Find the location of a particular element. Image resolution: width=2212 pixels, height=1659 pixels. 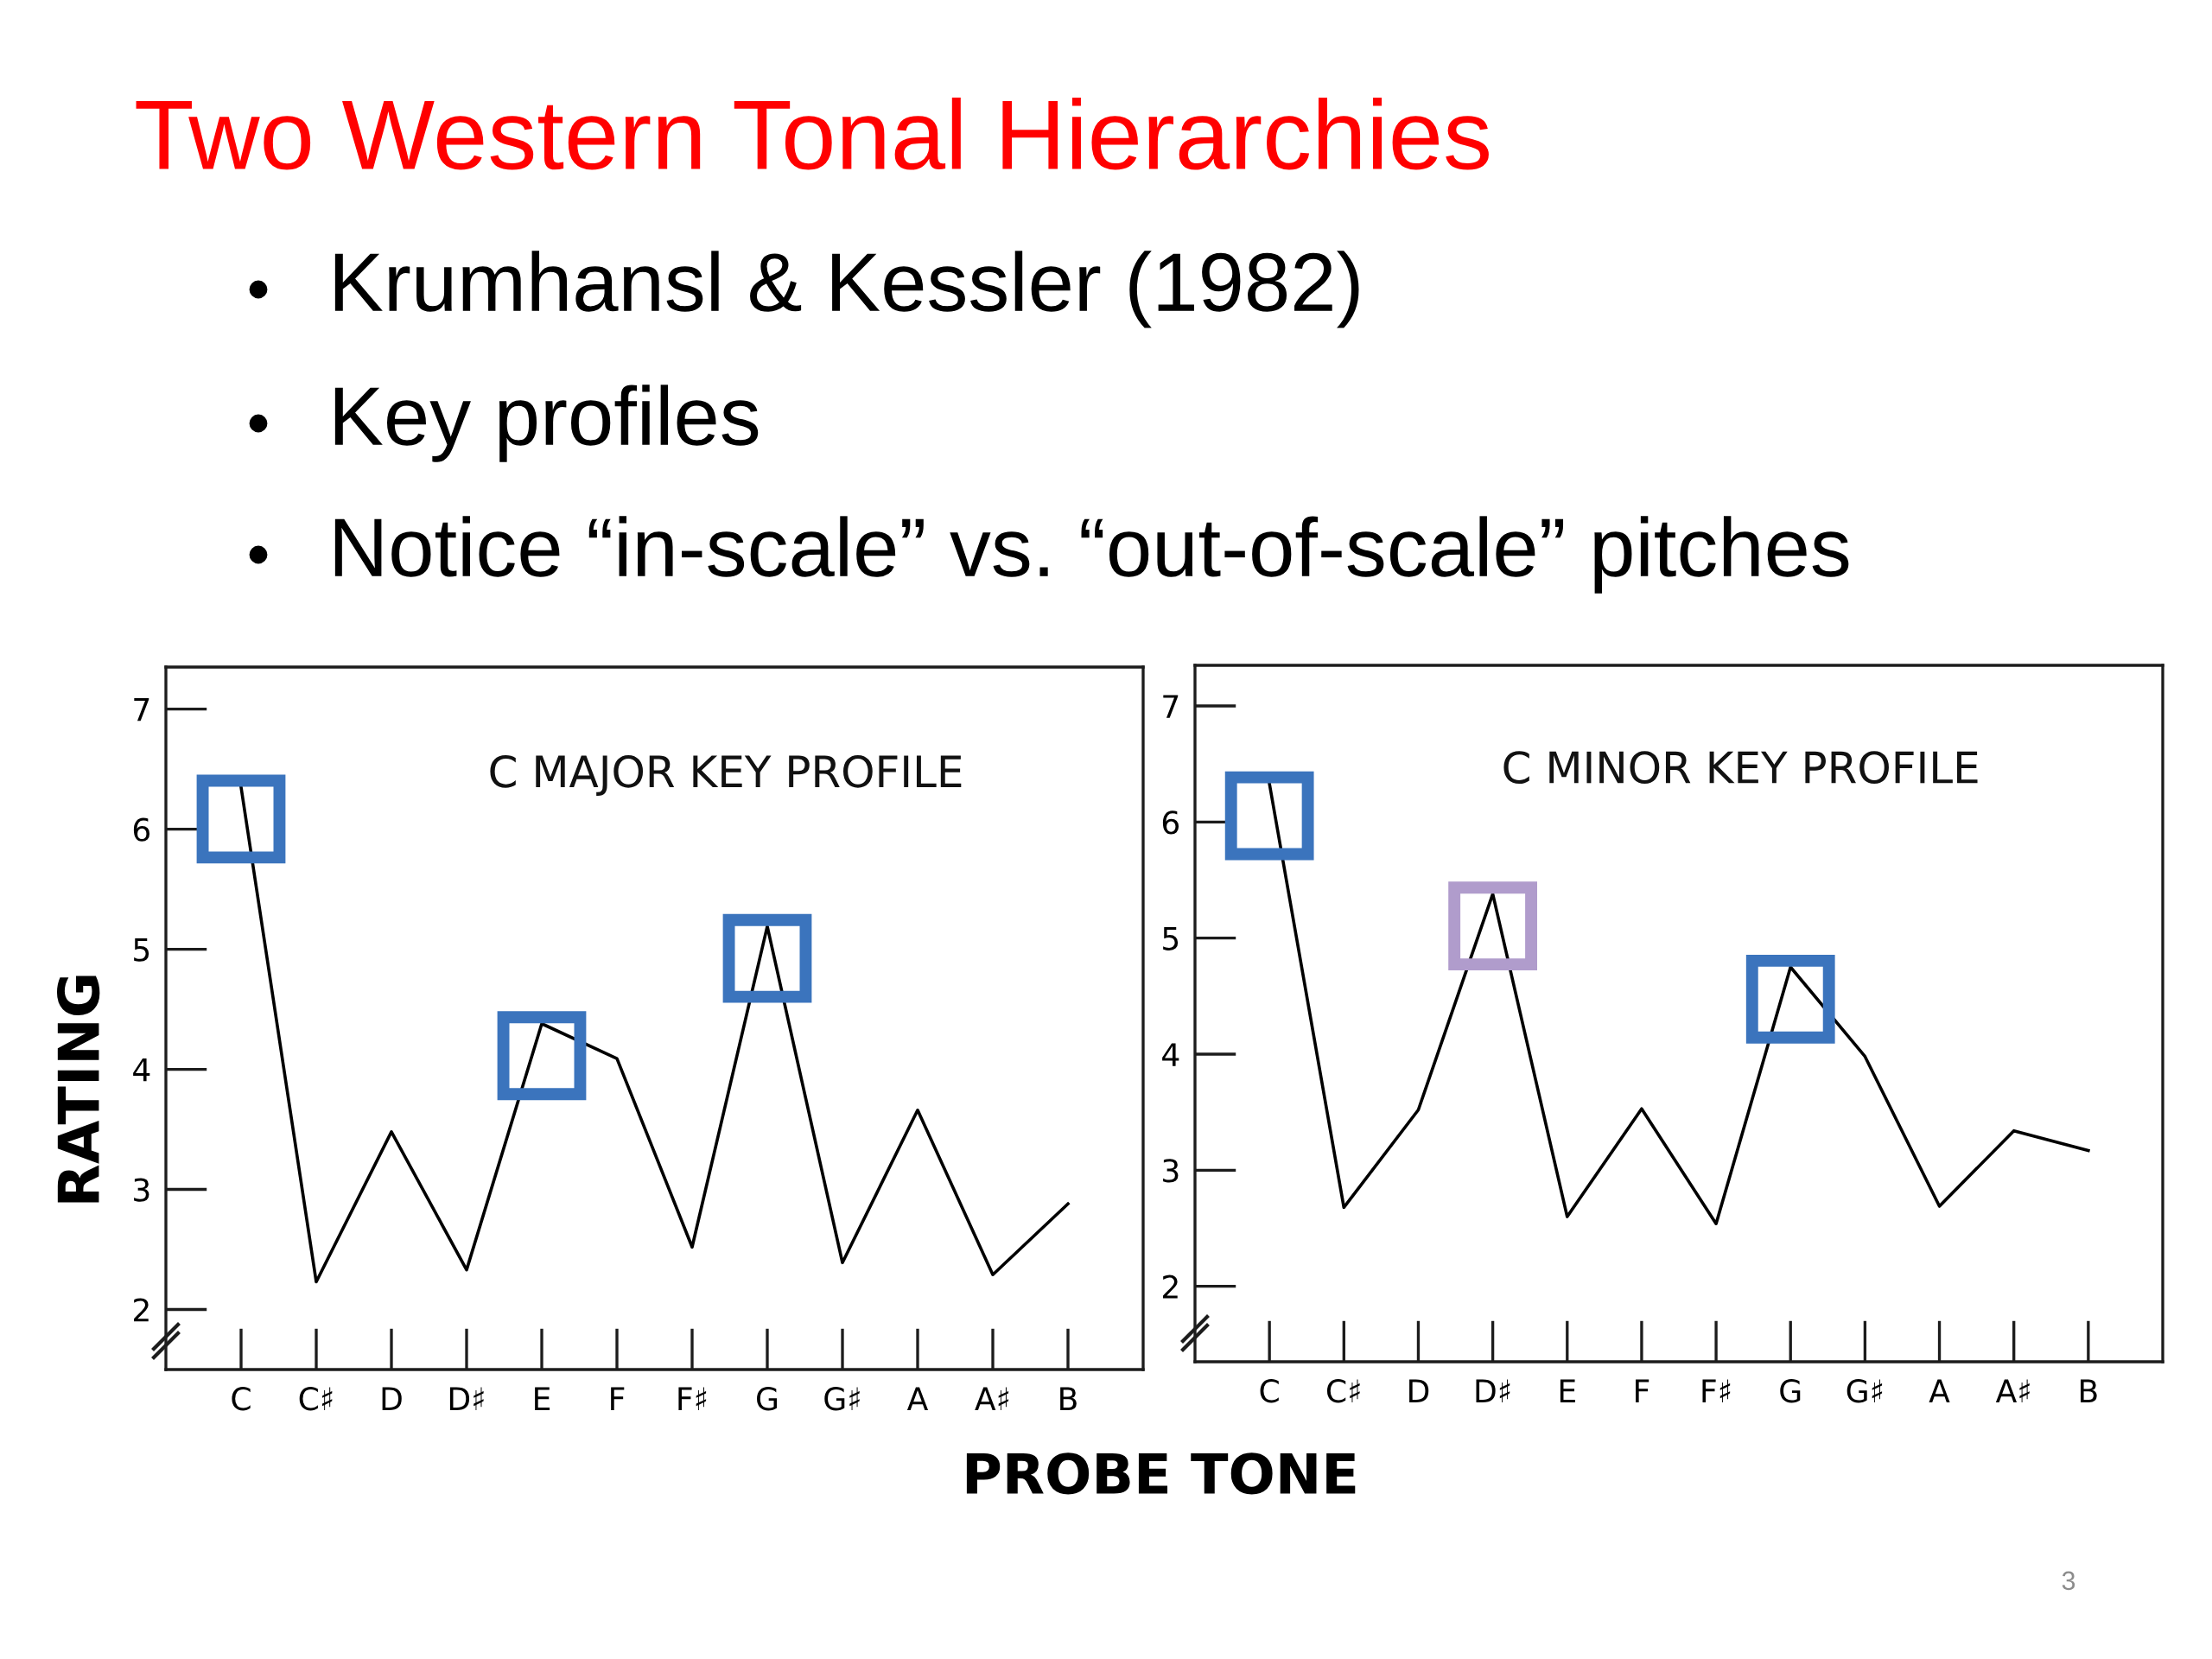

text: Two Western Tonal Hierarchies is located at coordinates (812, 133).